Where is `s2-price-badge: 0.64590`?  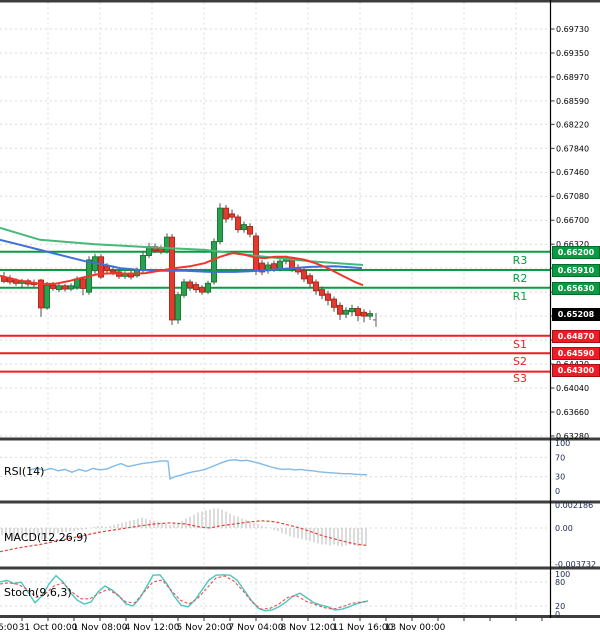 s2-price-badge: 0.64590 is located at coordinates (576, 353).